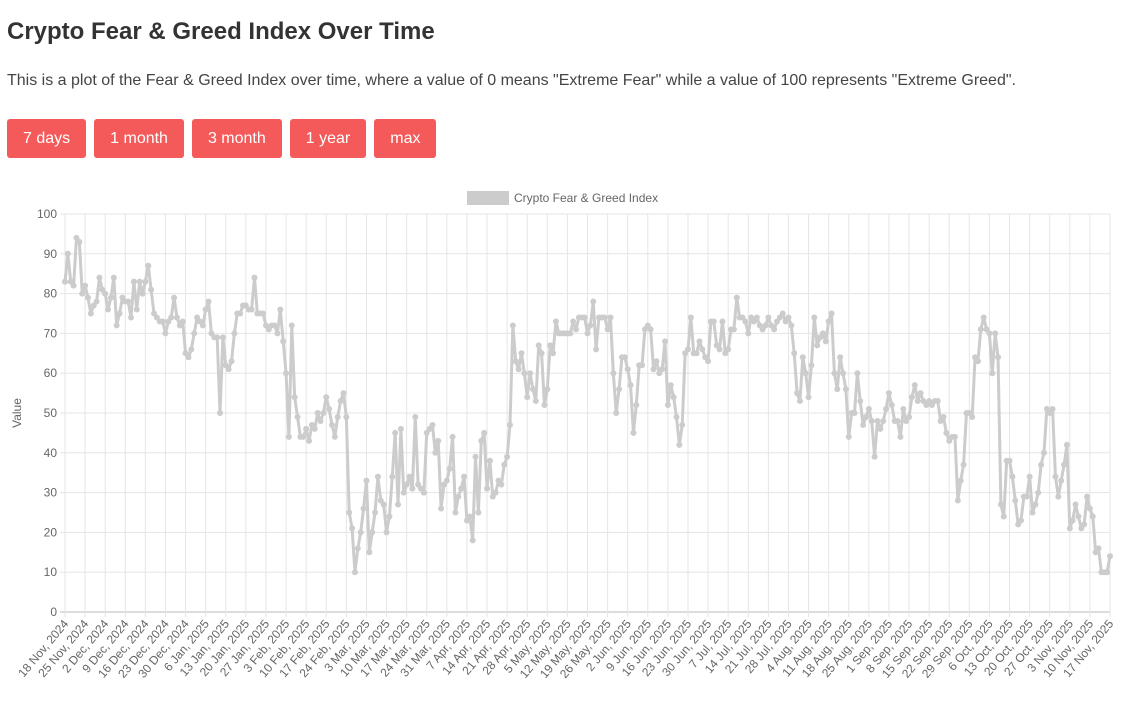 The image size is (1126, 703). Describe the element at coordinates (139, 138) in the screenshot. I see `range-button: 1 month` at that location.